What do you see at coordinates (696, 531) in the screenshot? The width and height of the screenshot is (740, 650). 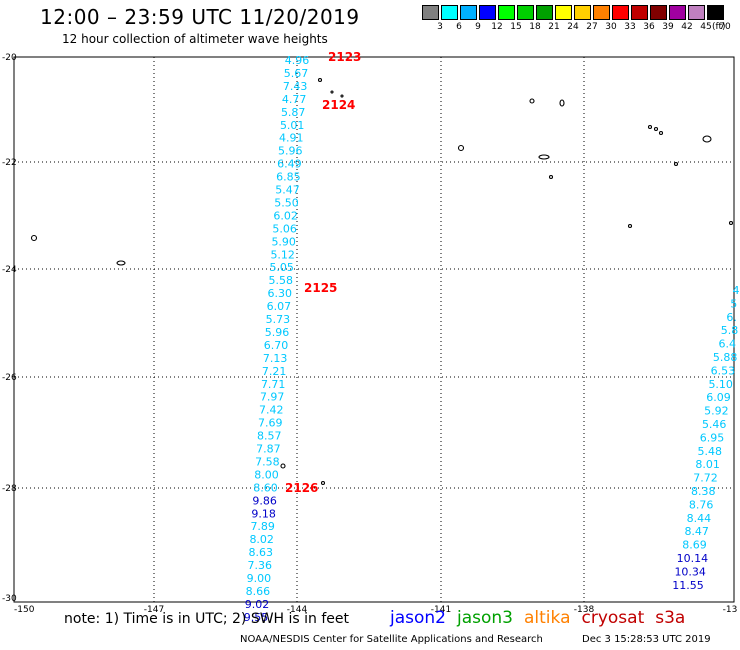 I see `wave-height-value: 8.47` at bounding box center [696, 531].